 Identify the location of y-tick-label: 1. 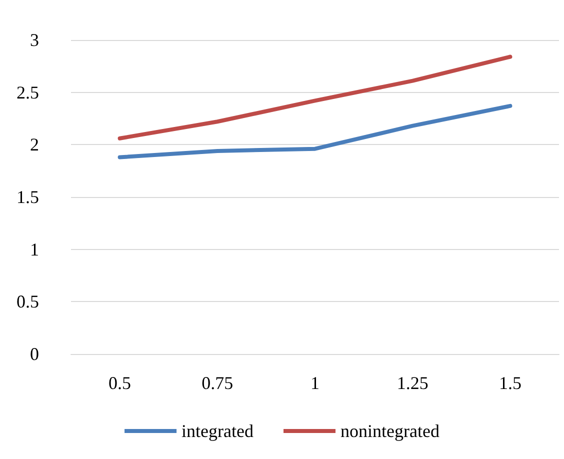
(34, 249).